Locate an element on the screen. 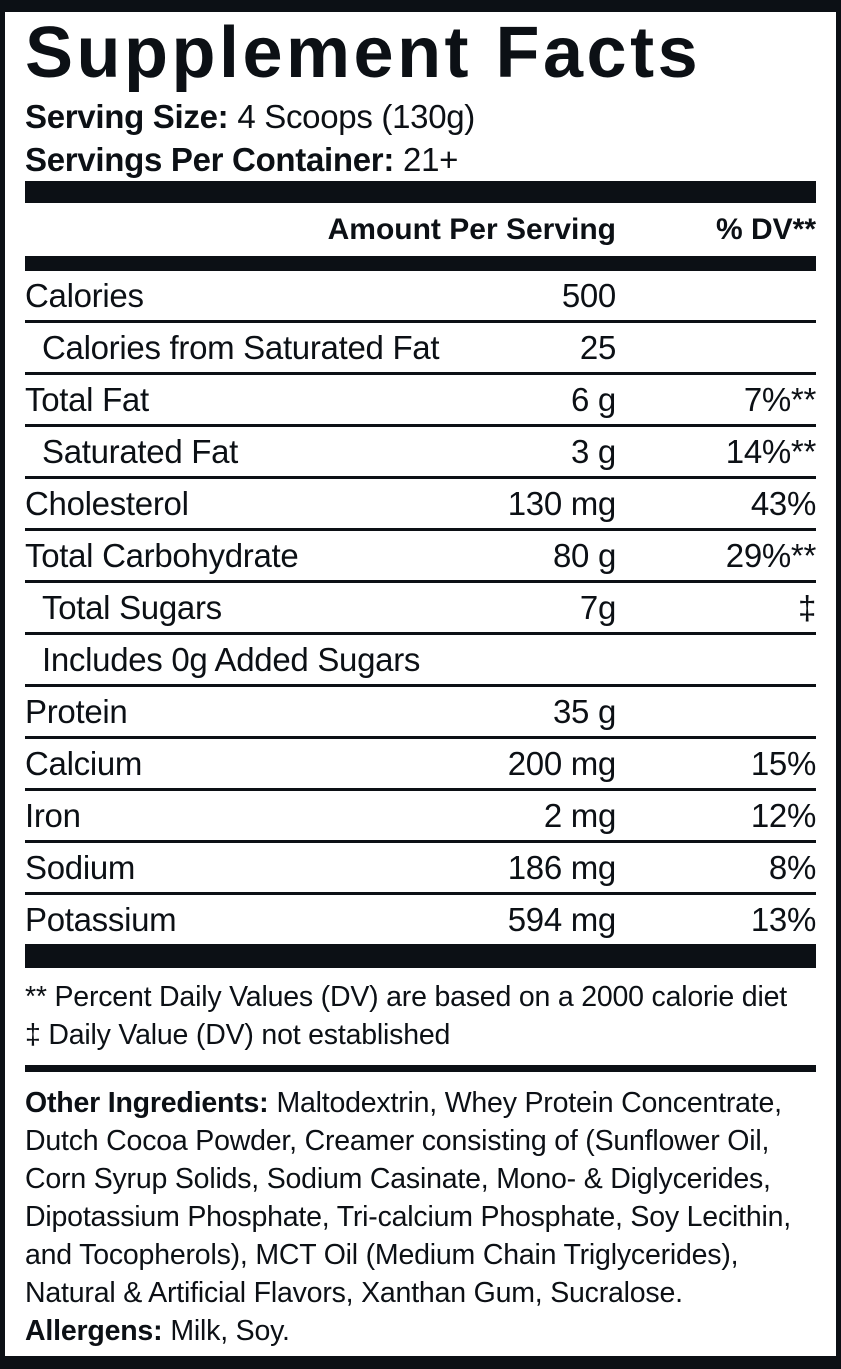 This screenshot has width=841, height=1369. row-calcium: Calcium 200 mg 15% is located at coordinates (420, 765).